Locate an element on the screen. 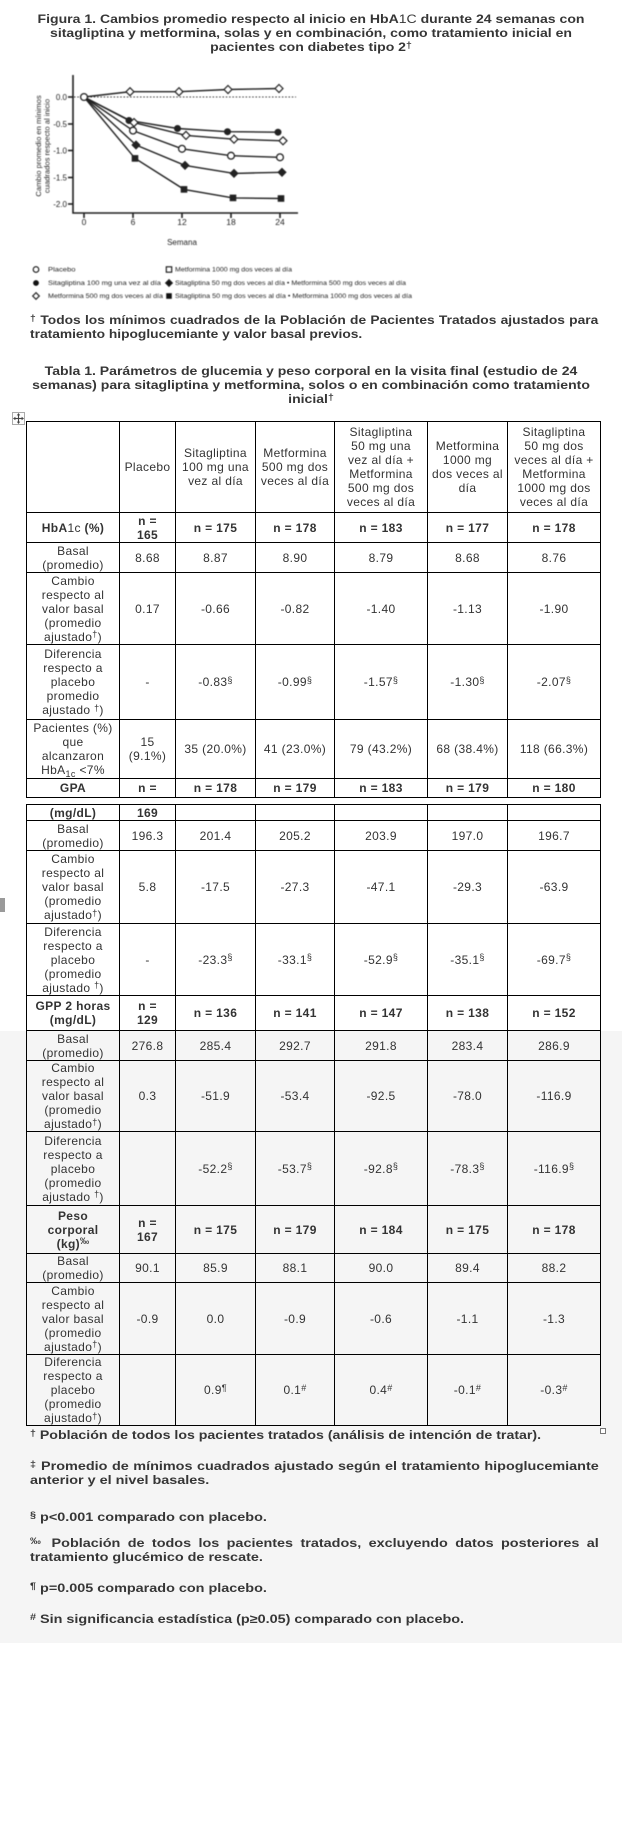  svg-text: Placebo is located at coordinates (62, 270).